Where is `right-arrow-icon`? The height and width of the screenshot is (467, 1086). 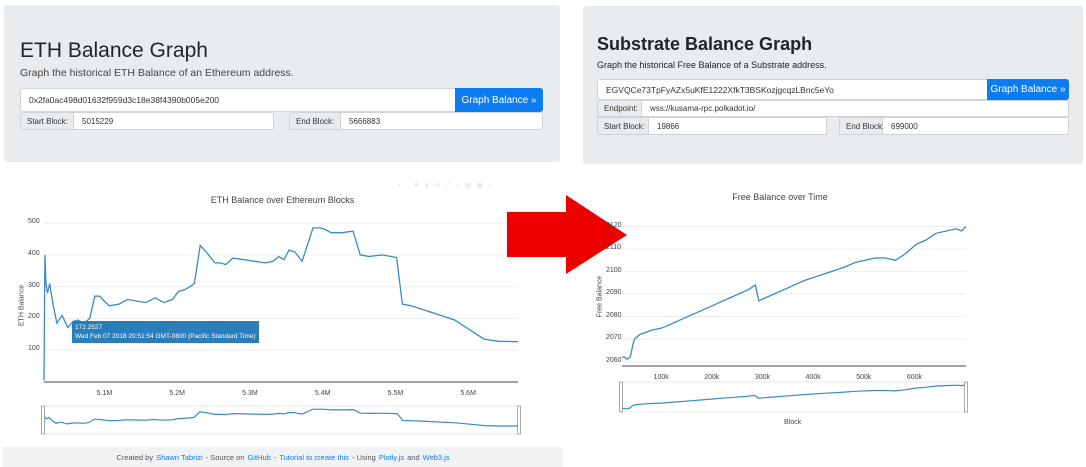
right-arrow-icon is located at coordinates (567, 234).